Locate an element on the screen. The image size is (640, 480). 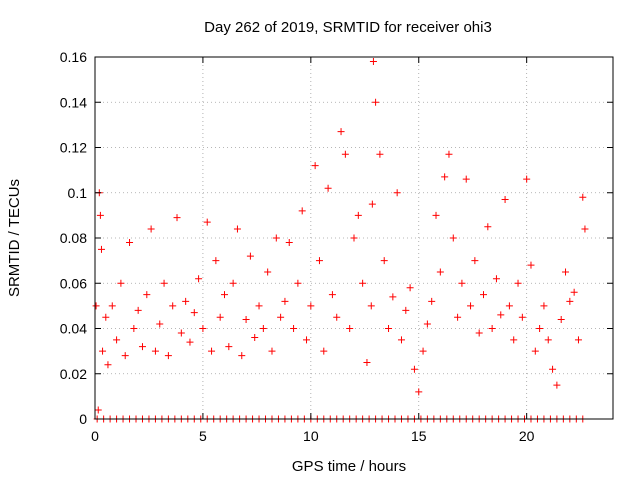
y-tick-labels: 0 0.02 0.04 0.06 0.08 0.1 0.12 0.14 0.16 is located at coordinates (73, 238).